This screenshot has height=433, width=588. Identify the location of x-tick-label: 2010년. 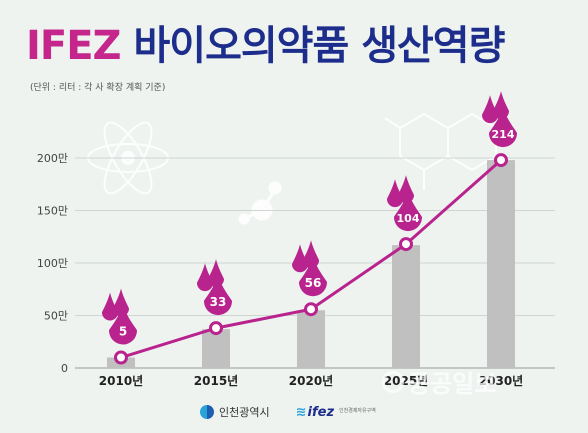
(121, 381).